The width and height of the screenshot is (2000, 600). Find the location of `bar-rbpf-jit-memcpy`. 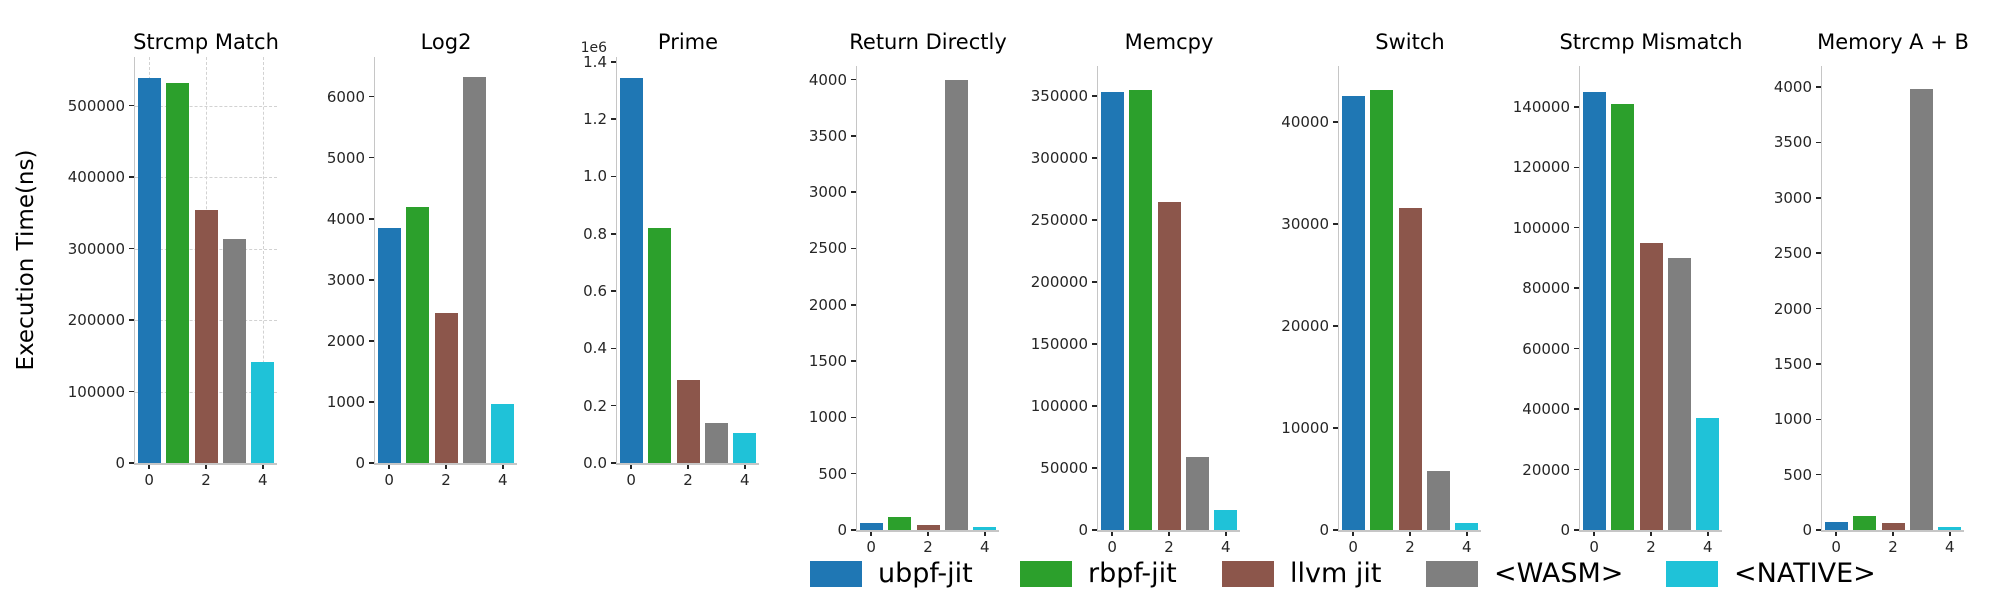

bar-rbpf-jit-memcpy is located at coordinates (1141, 309).